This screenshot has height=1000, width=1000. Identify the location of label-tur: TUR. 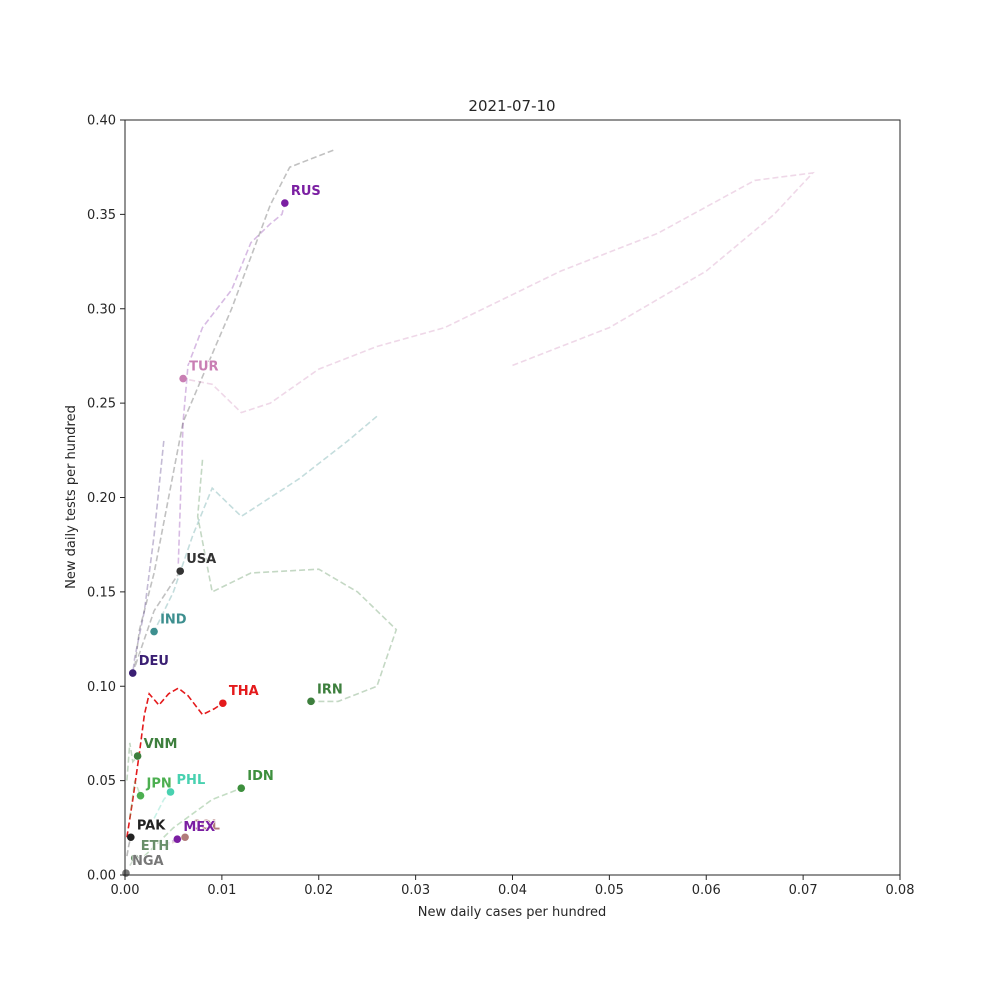
(203, 367).